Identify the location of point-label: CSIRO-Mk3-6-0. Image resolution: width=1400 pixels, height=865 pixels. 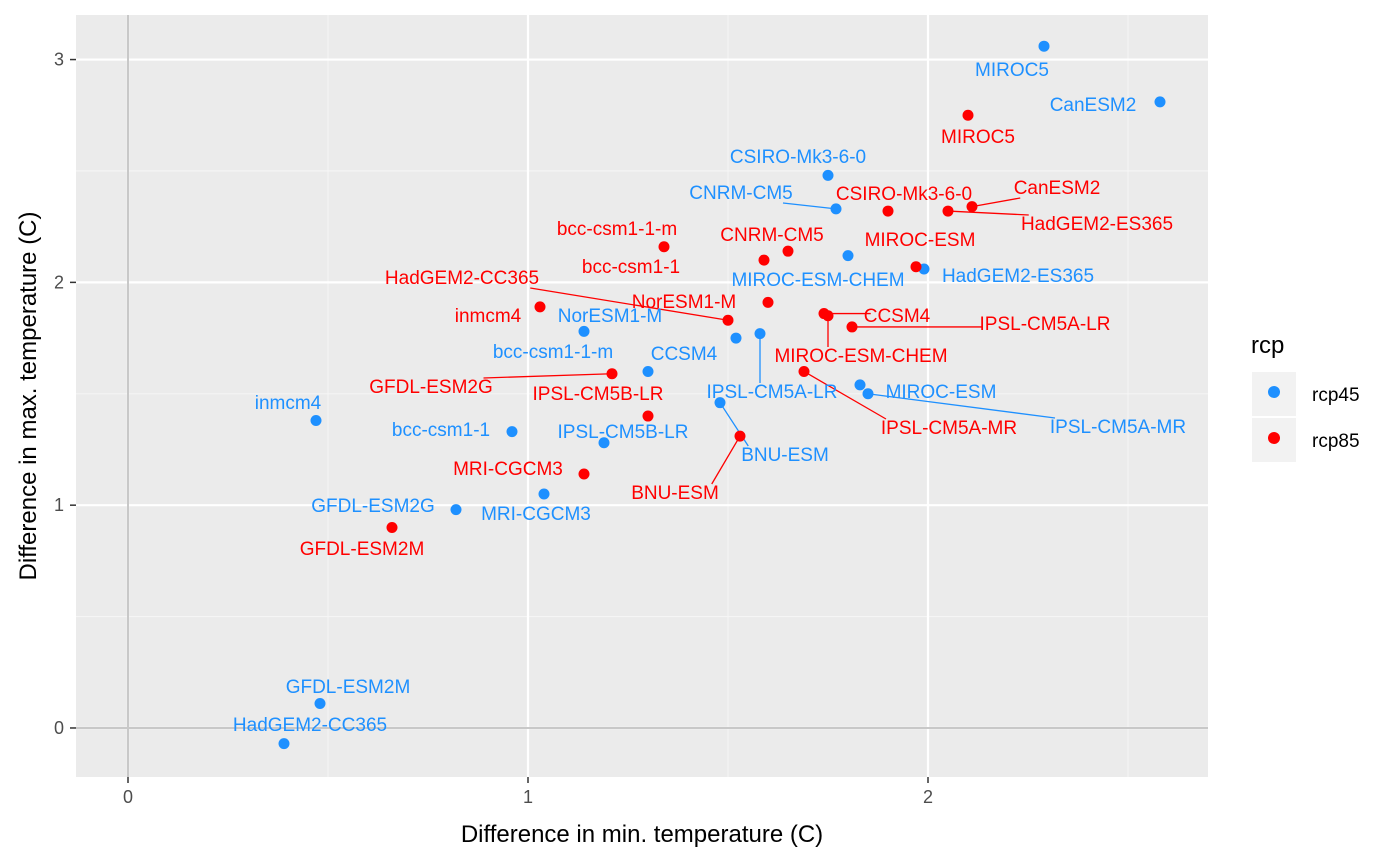
(798, 157).